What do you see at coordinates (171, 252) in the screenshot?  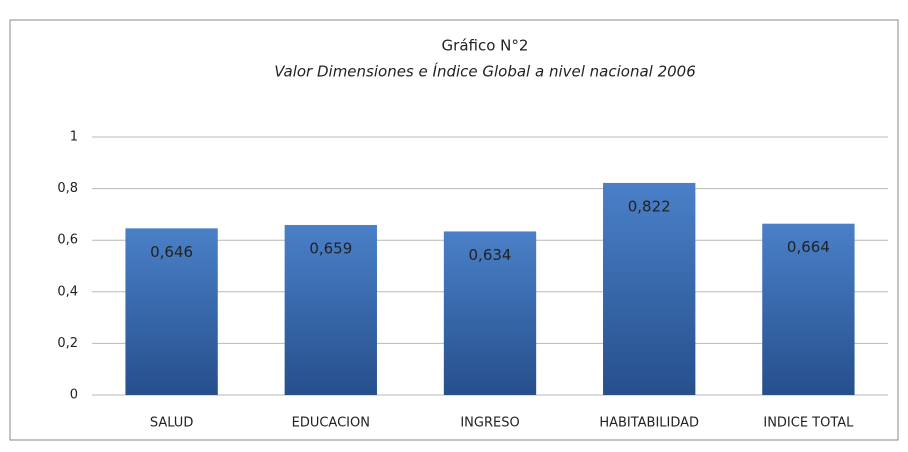 I see `value-label: 0,646` at bounding box center [171, 252].